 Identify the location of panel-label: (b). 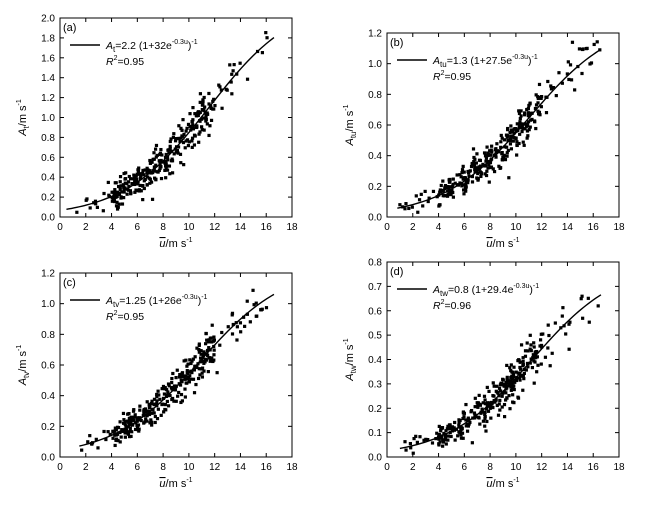
(396, 43).